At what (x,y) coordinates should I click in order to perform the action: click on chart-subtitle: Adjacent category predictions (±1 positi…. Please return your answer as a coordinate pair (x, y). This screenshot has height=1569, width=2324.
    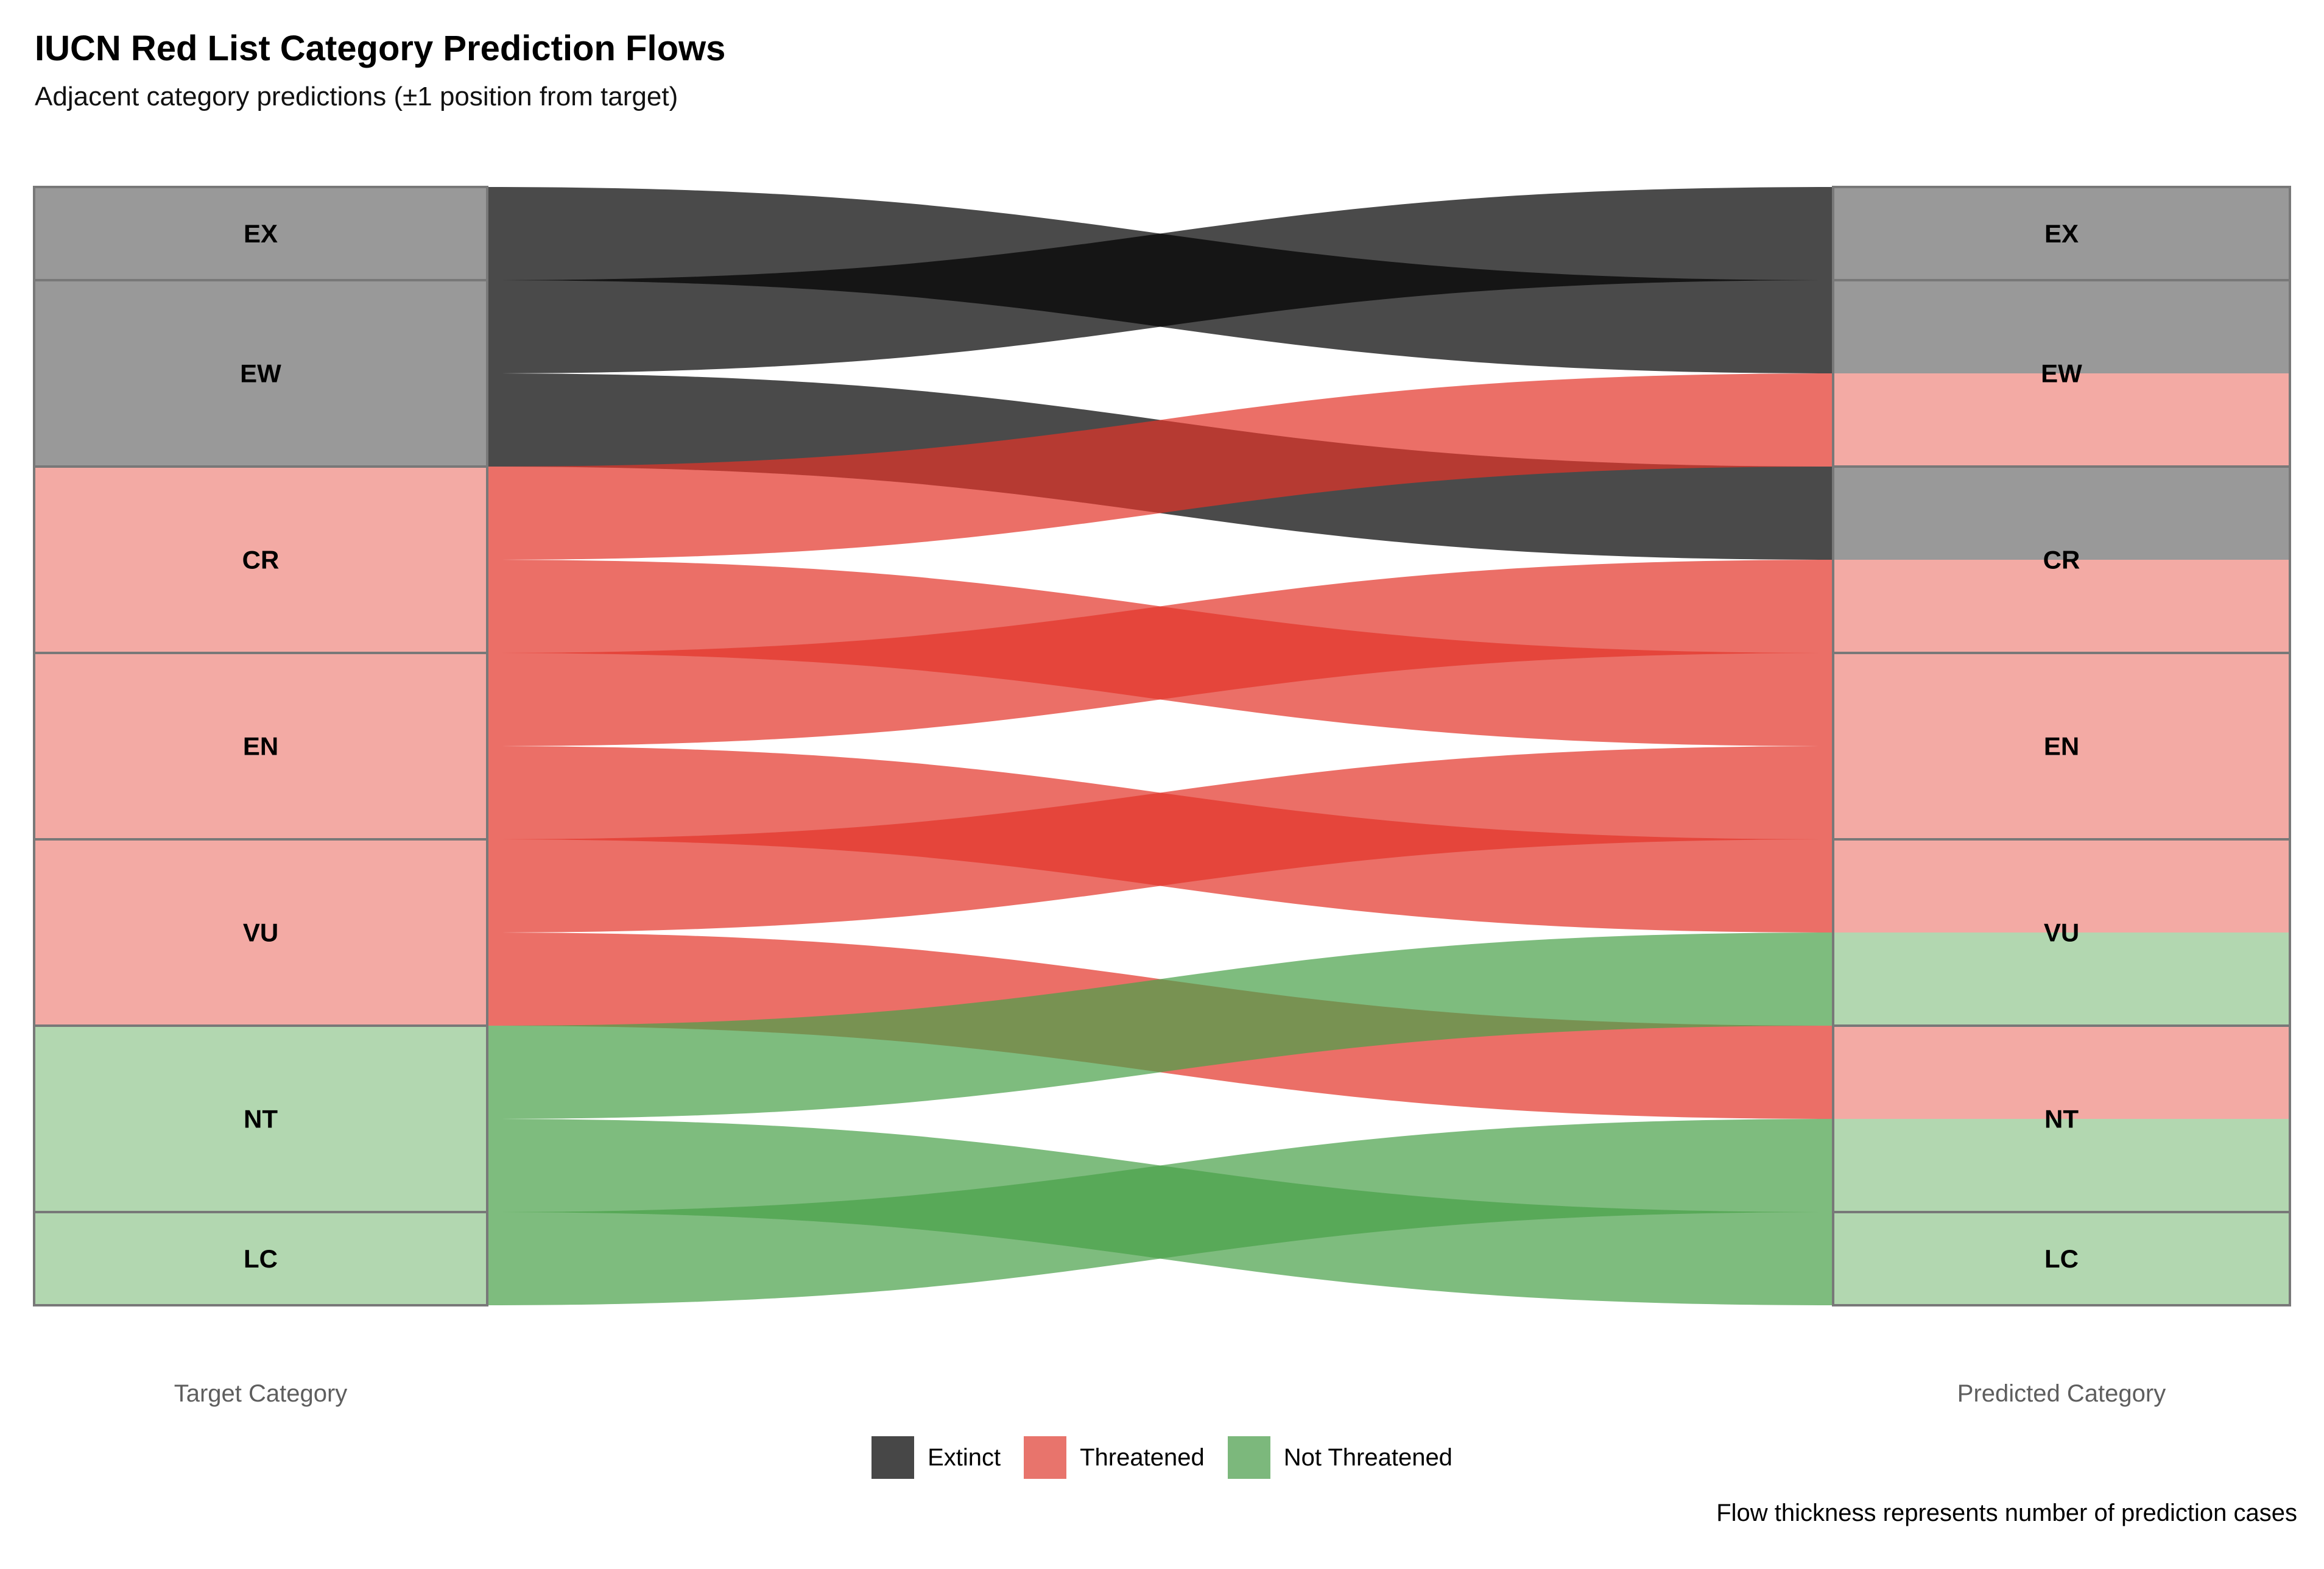
    Looking at the image, I should click on (356, 96).